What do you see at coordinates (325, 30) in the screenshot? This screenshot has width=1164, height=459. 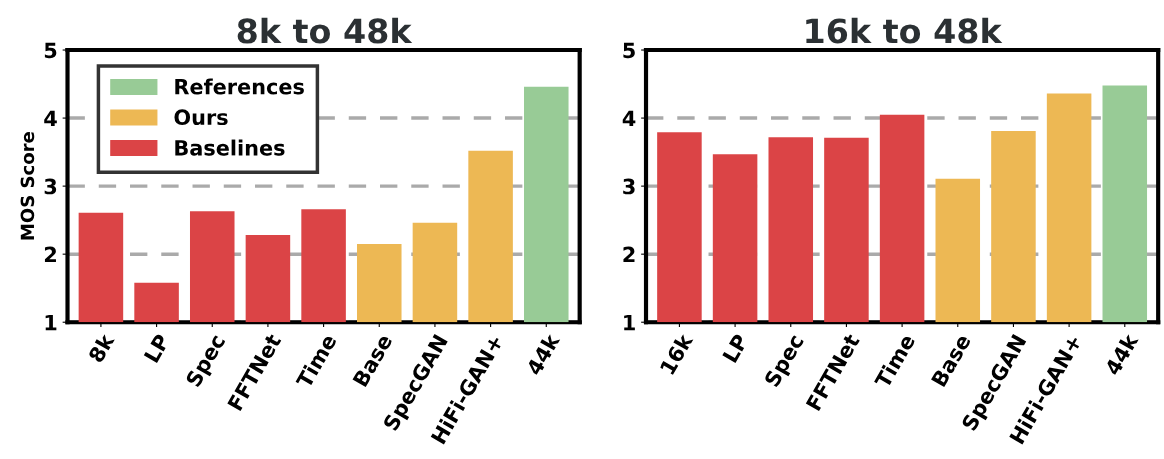 I see `chart-title: 8k to 48k` at bounding box center [325, 30].